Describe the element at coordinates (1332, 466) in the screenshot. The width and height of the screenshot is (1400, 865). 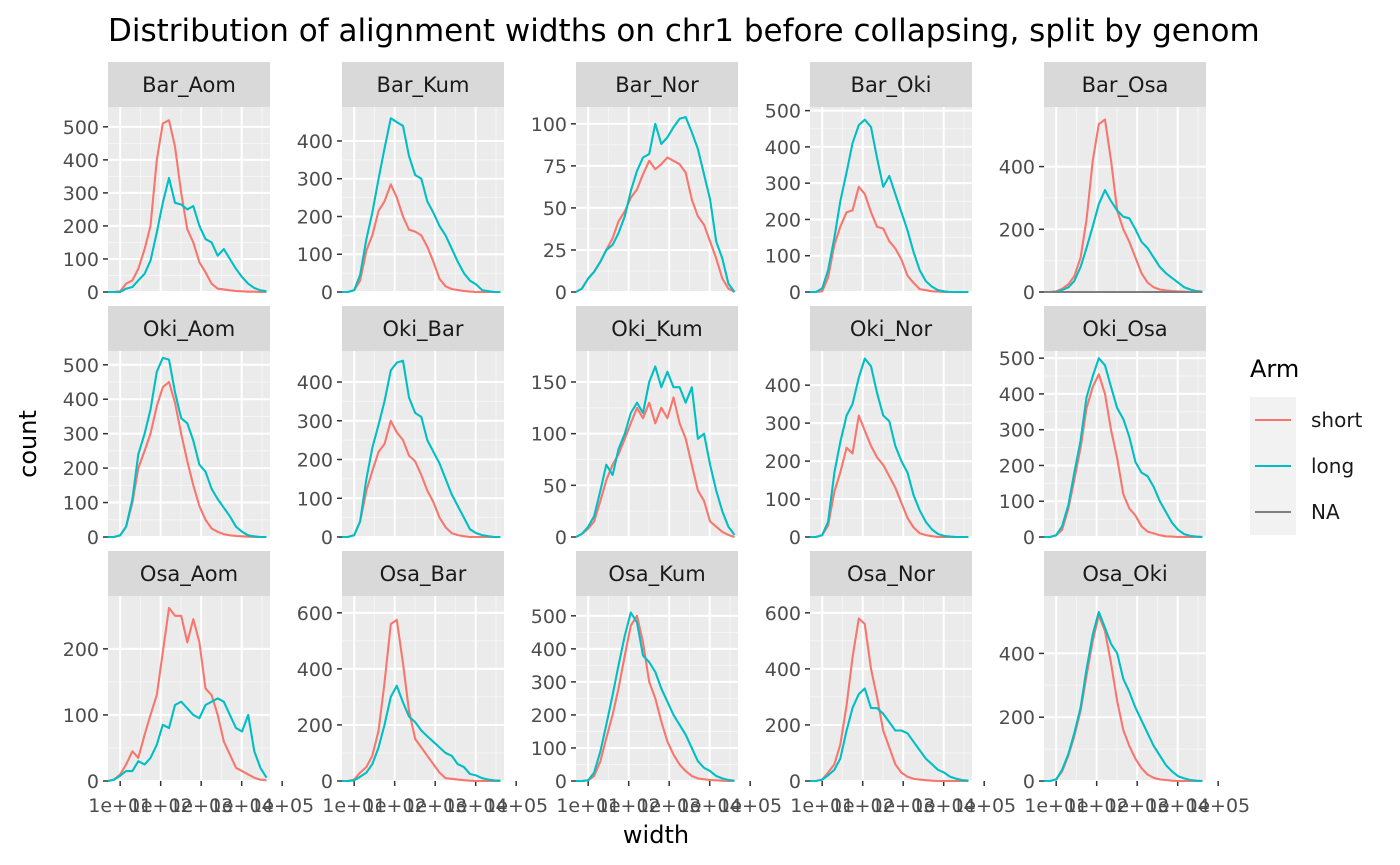
I see `legend-label: long` at that location.